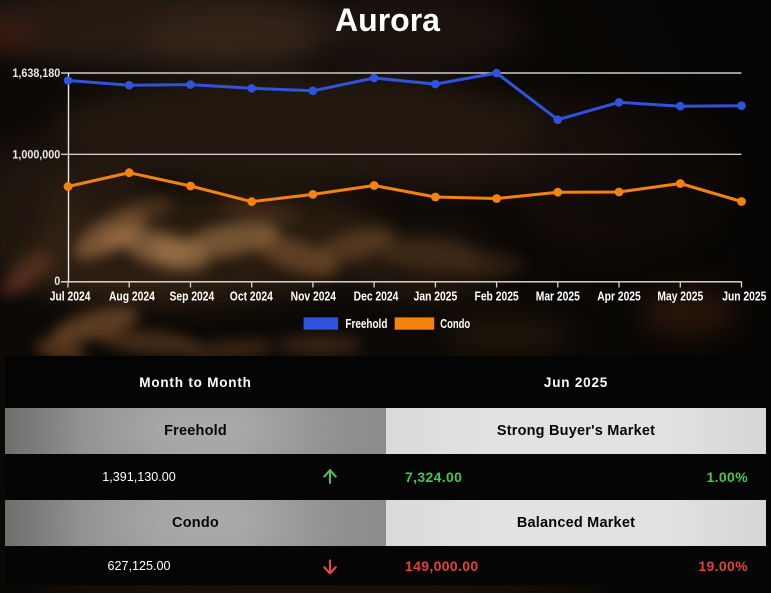  Describe the element at coordinates (376, 297) in the screenshot. I see `svg-text: Dec 2024` at that location.